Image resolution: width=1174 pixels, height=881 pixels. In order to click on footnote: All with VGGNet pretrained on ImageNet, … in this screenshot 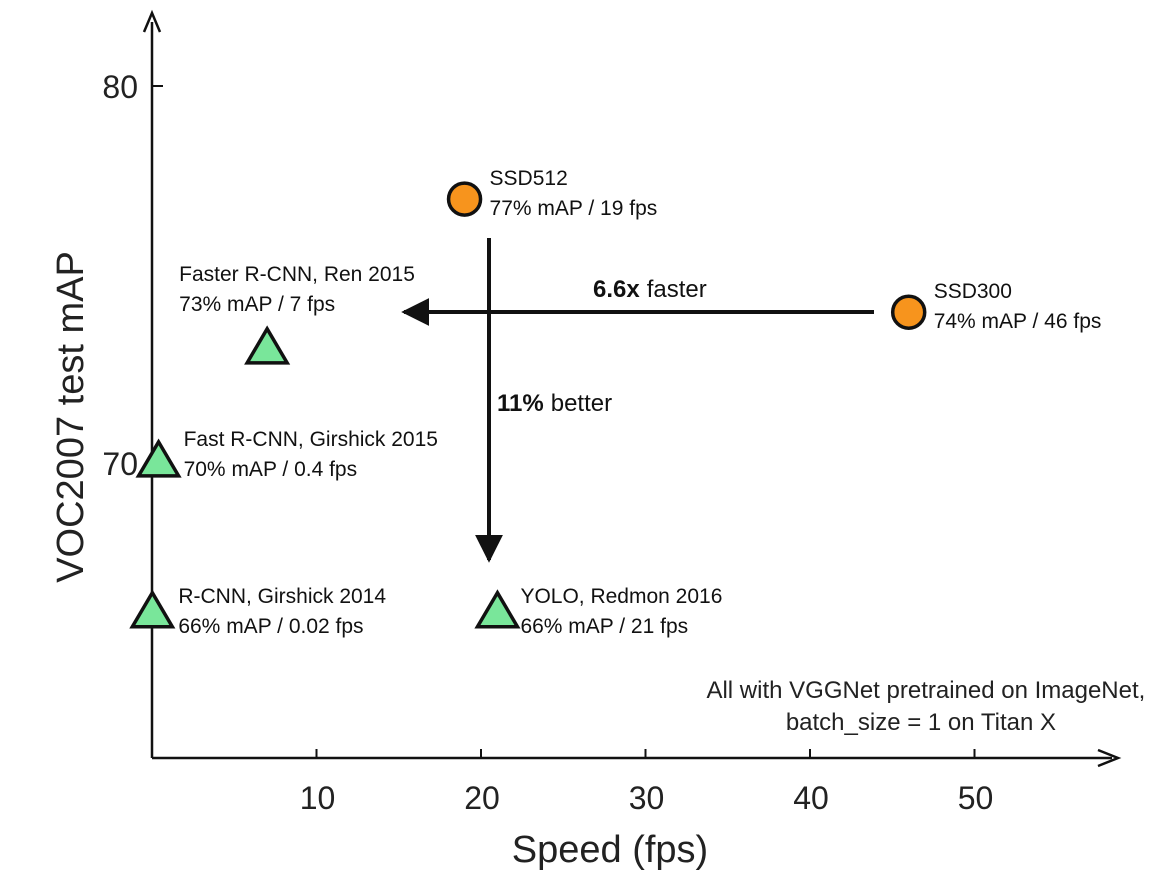, I will do `click(929, 706)`.